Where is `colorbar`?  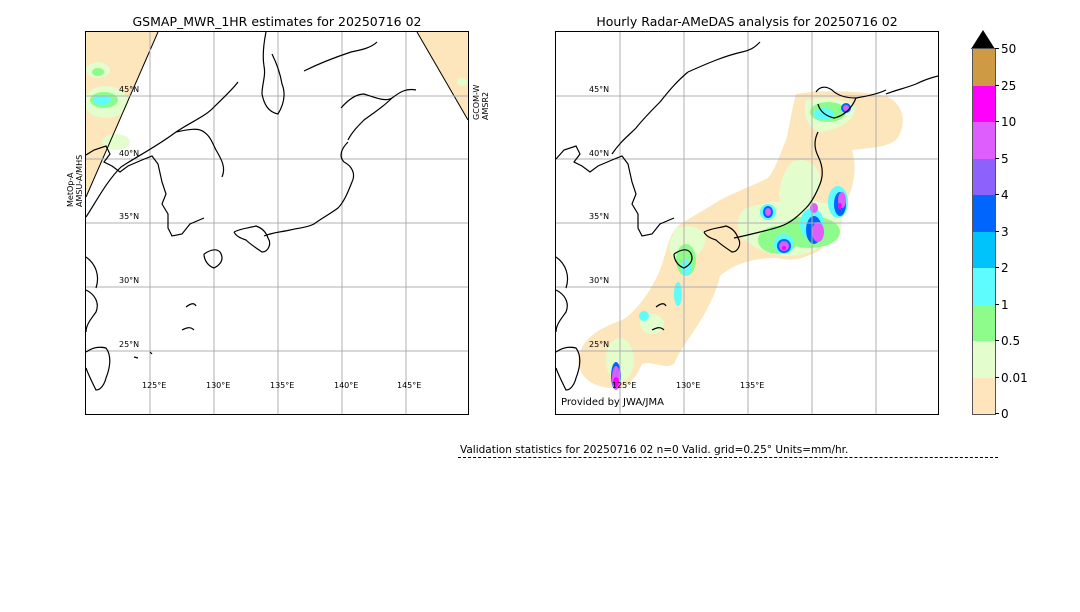
colorbar is located at coordinates (984, 231).